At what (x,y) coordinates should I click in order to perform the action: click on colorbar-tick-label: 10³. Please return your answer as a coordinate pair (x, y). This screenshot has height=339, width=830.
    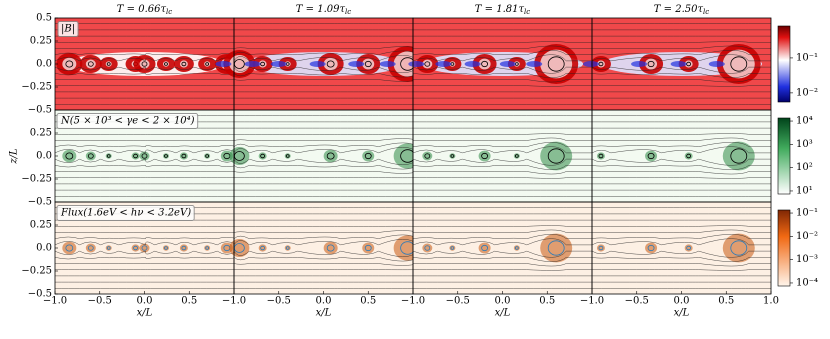
    Looking at the image, I should click on (804, 144).